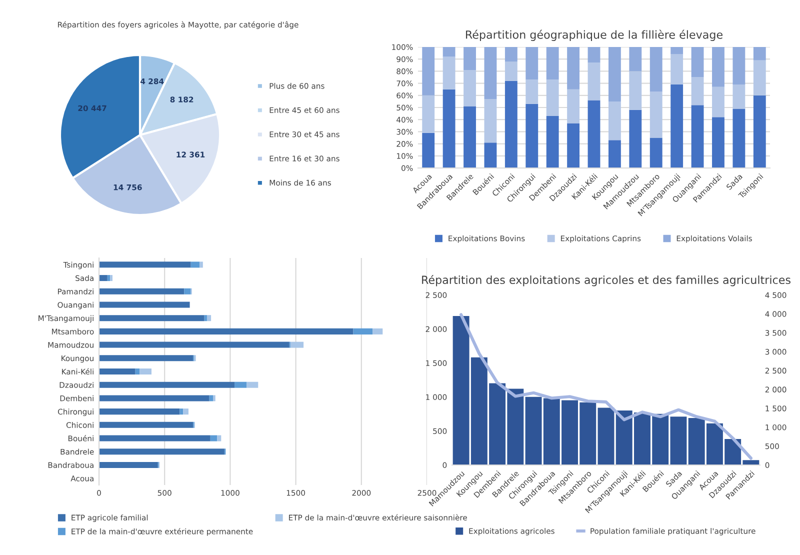  What do you see at coordinates (606, 386) in the screenshot?
I see `line-series` at bounding box center [606, 386].